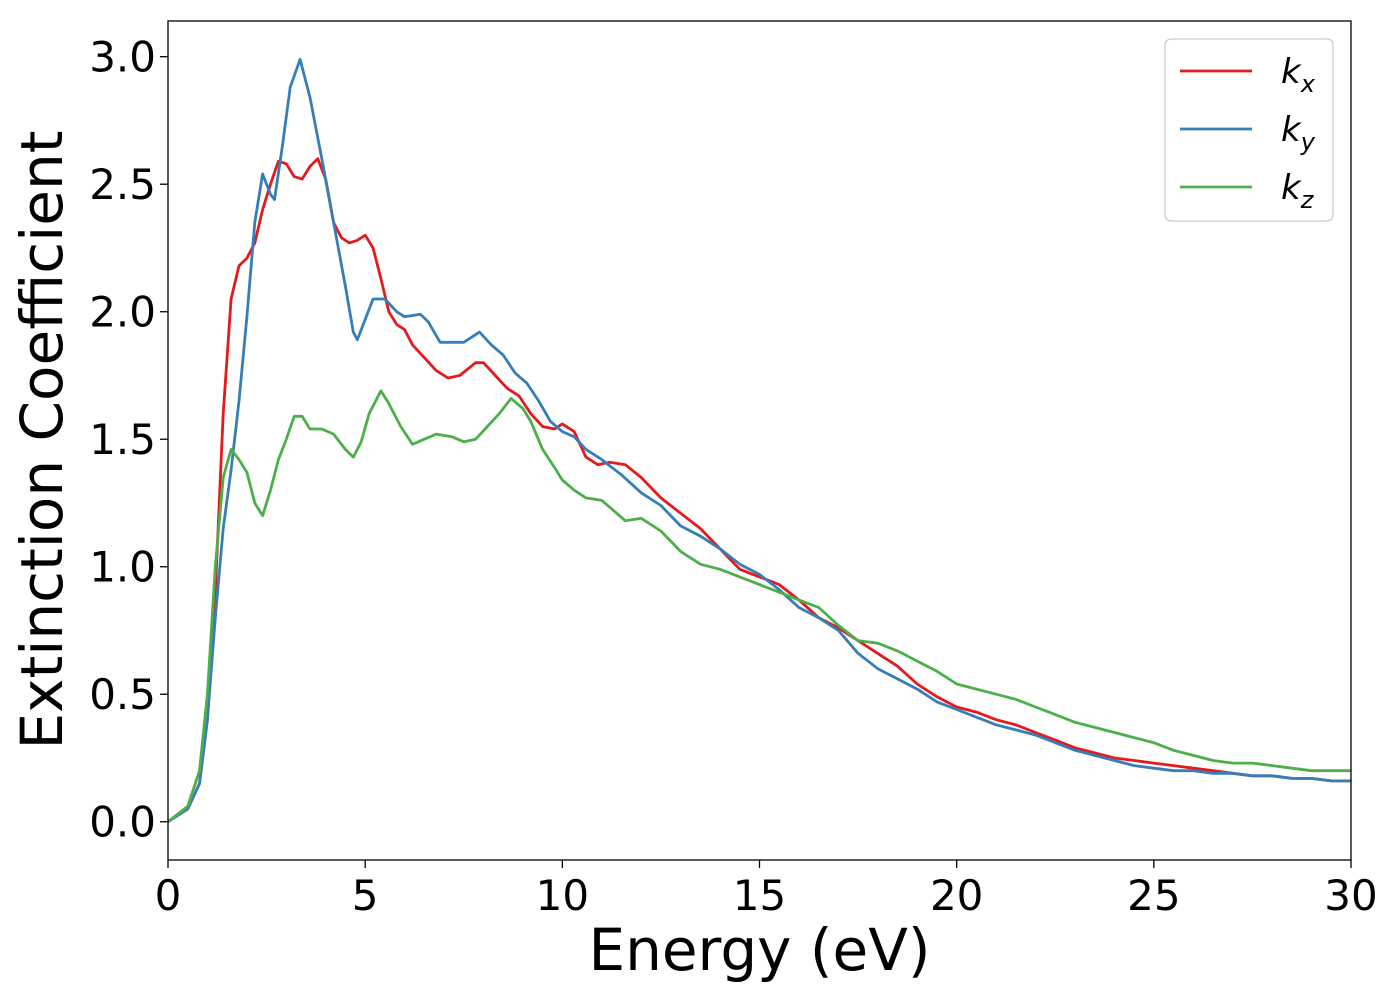  What do you see at coordinates (759, 950) in the screenshot?
I see `x-axis-label: Energy (eV)` at bounding box center [759, 950].